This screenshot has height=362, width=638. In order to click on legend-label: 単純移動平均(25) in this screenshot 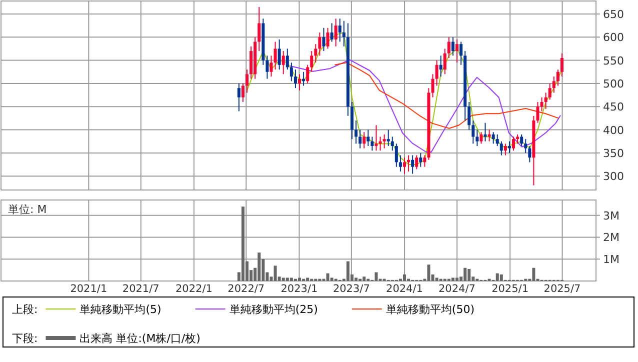, I will do `click(273, 309)`.